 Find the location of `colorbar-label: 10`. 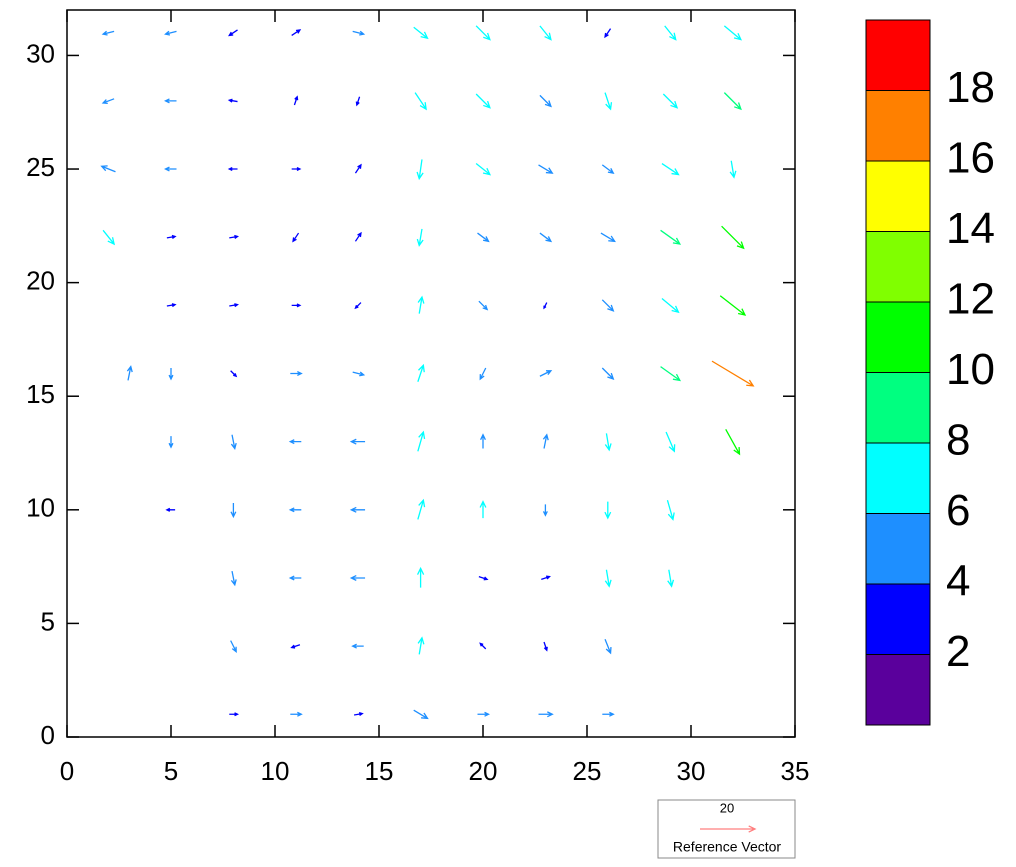

colorbar-label: 10 is located at coordinates (970, 369).